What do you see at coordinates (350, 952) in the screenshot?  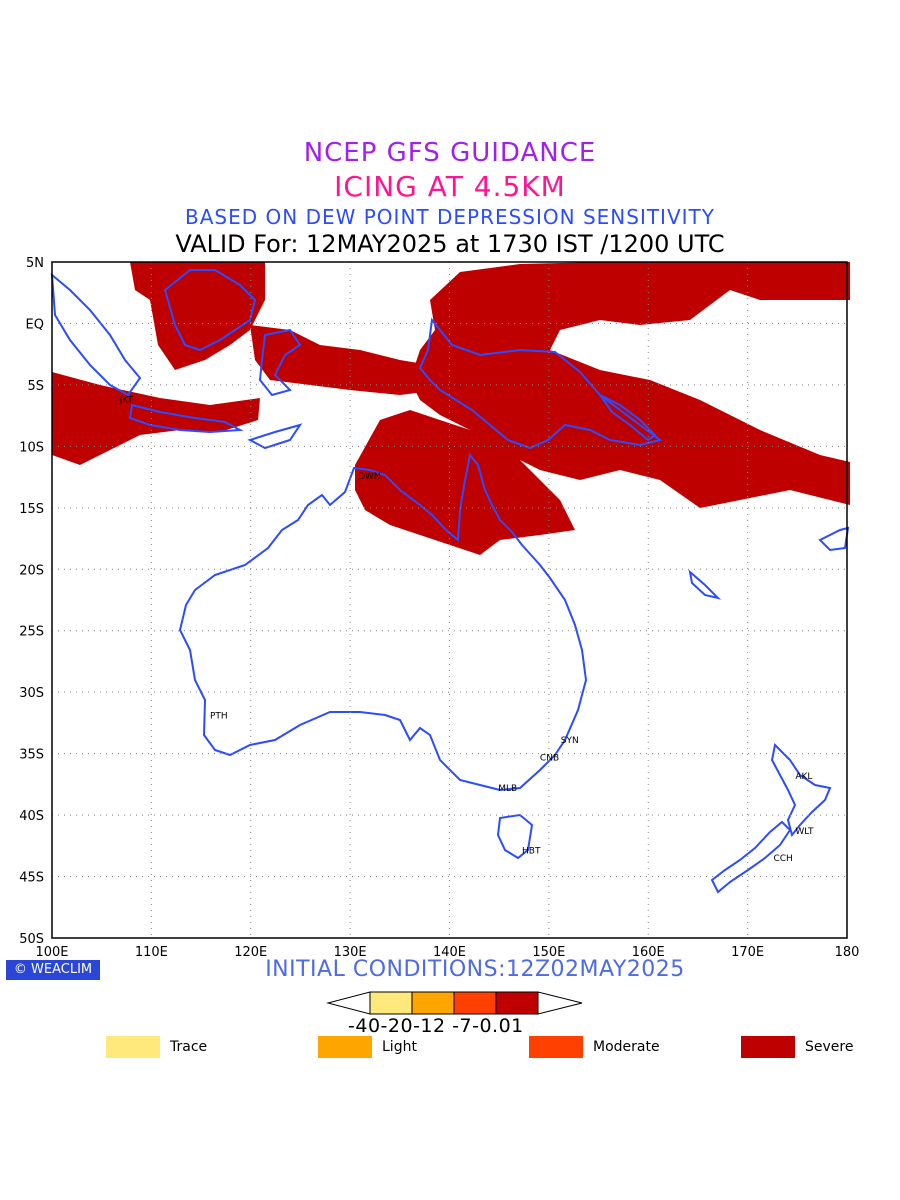 I see `x-tick-label: 130E` at bounding box center [350, 952].